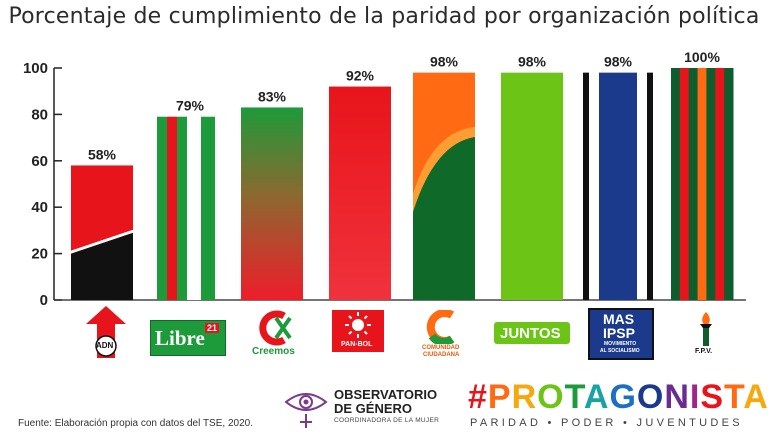 The height and width of the screenshot is (432, 768). I want to click on mas-line2: IPSP, so click(619, 333).